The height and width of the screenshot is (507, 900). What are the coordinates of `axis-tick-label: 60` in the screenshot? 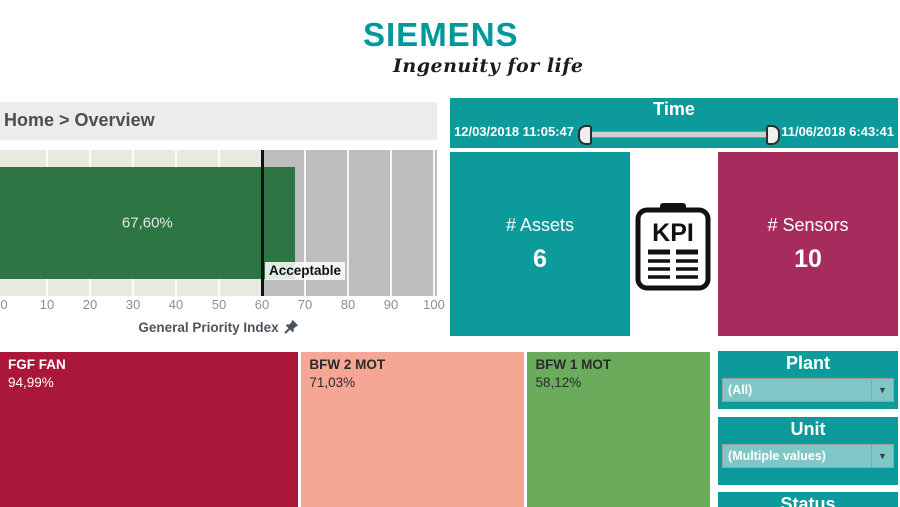 It's located at (262, 304).